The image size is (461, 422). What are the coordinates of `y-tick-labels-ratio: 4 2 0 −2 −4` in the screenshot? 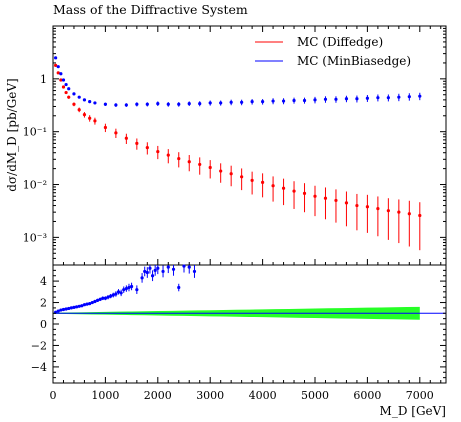 It's located at (39, 324).